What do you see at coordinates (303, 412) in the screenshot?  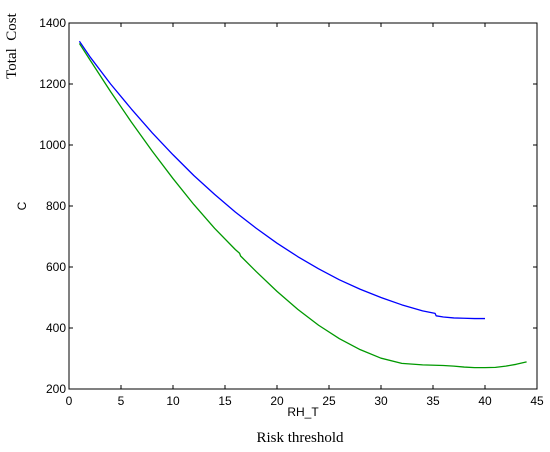 I see `x-axis-label: RH_T` at bounding box center [303, 412].